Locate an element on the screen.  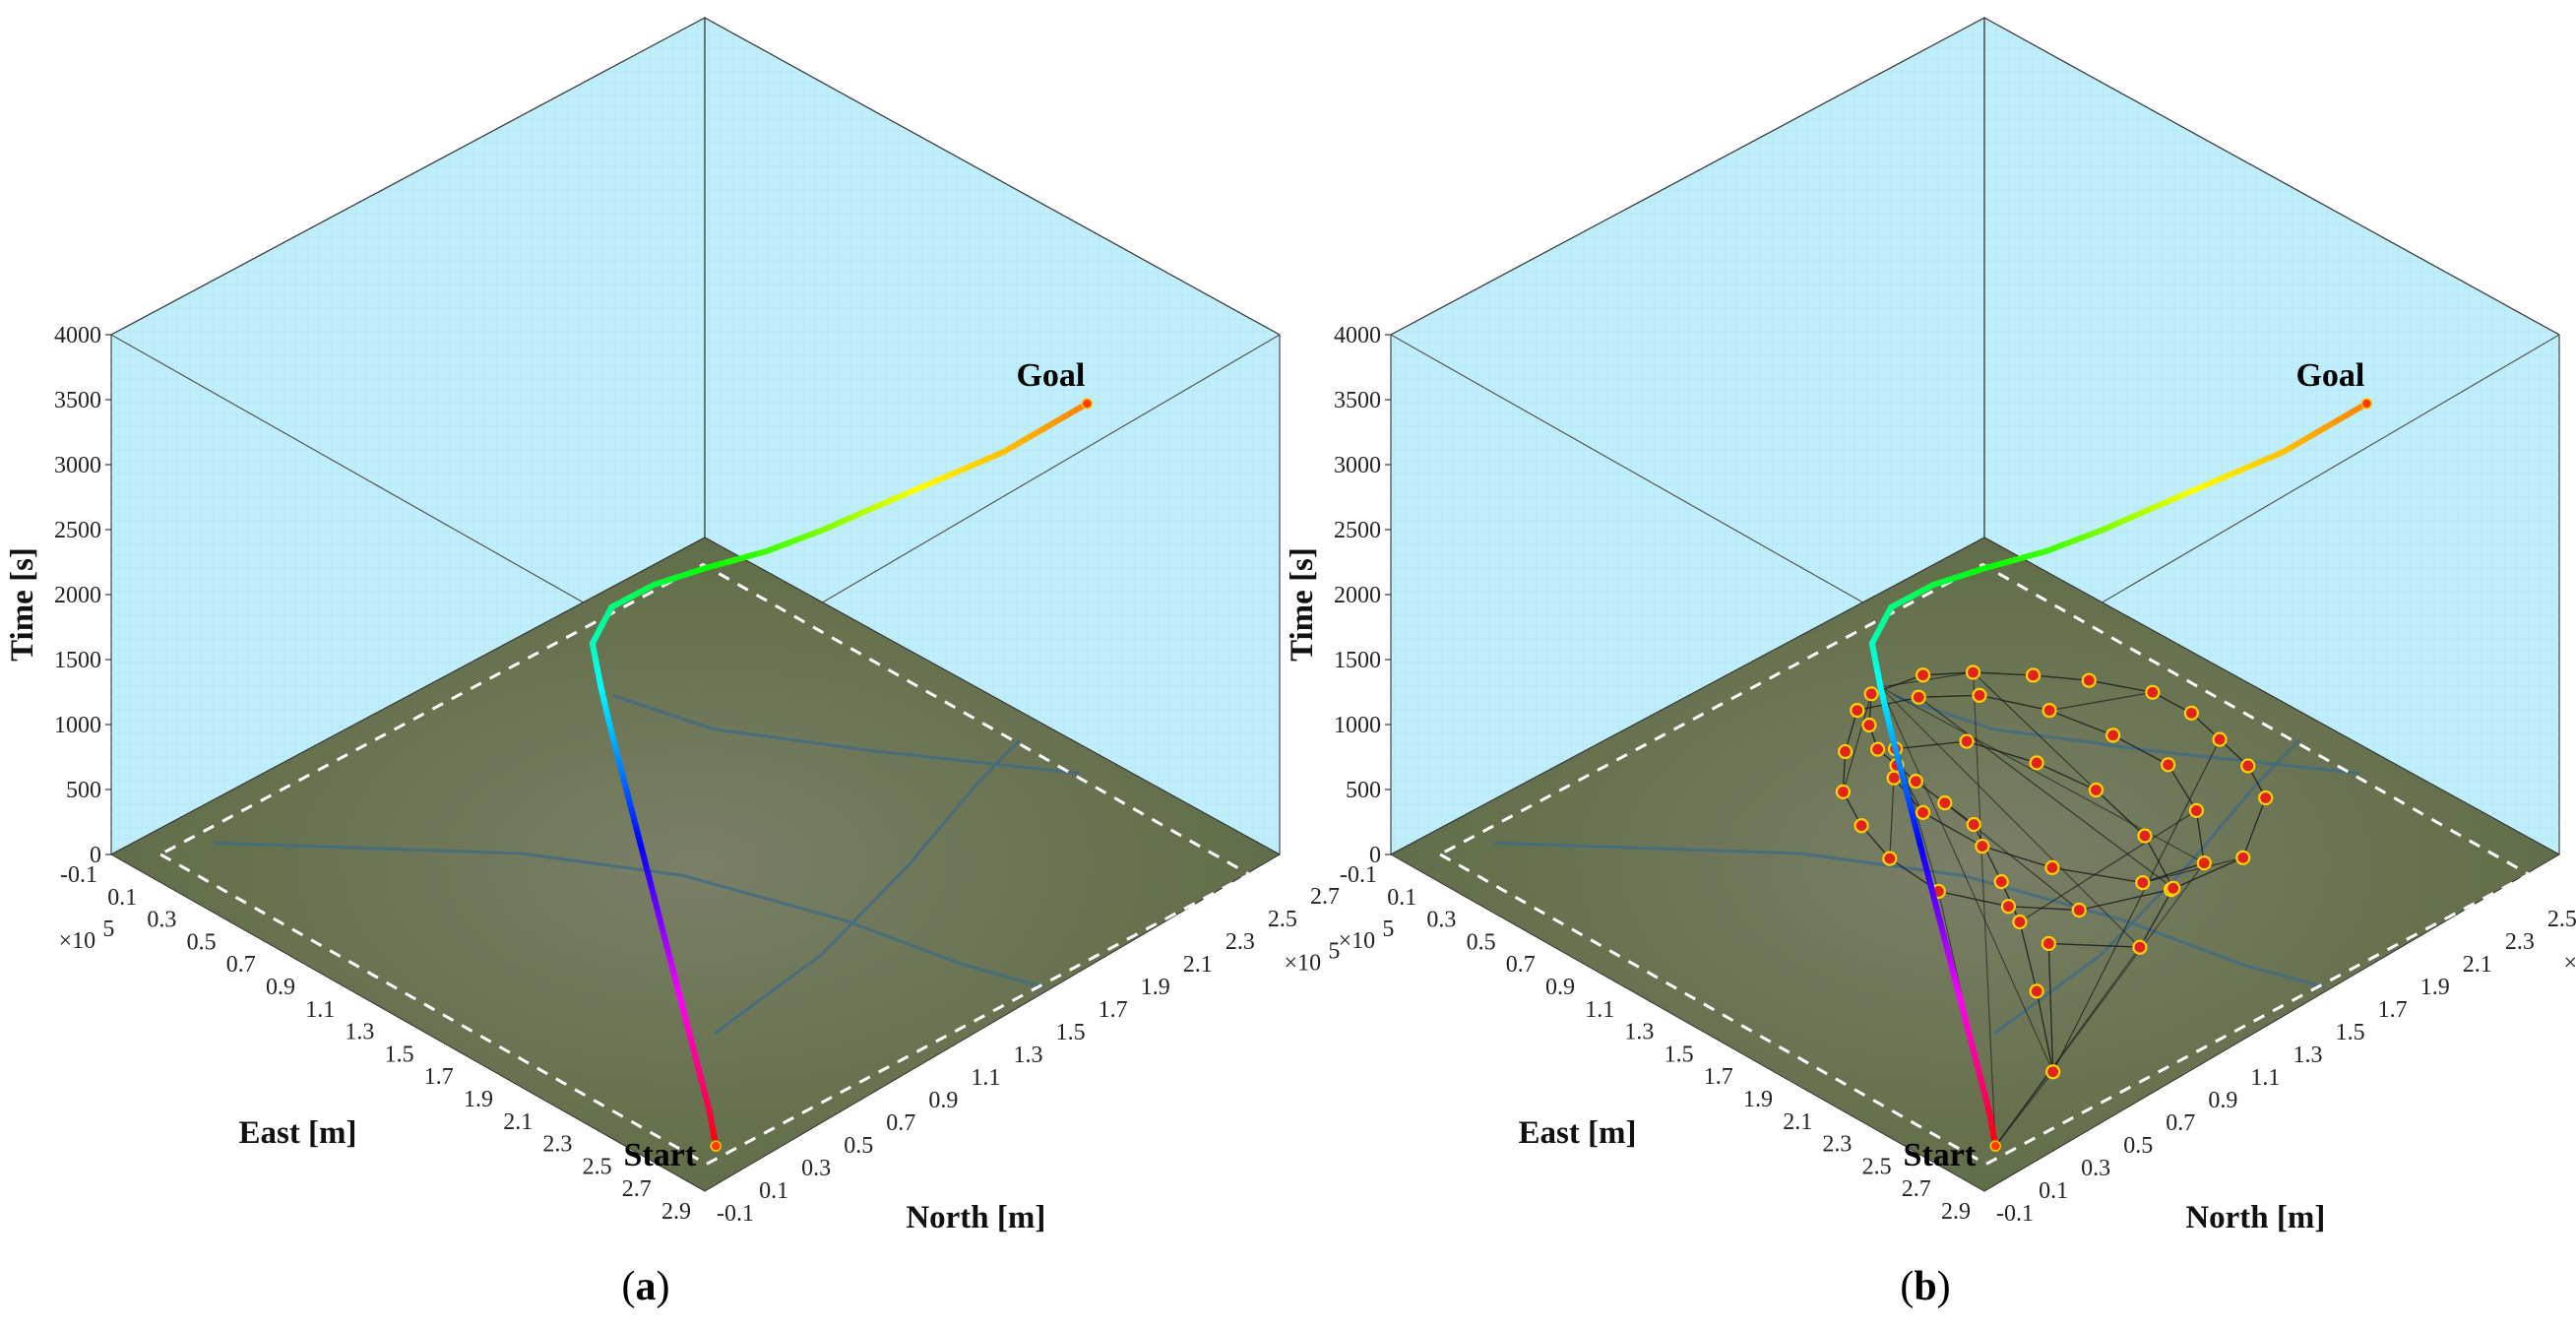
north-tick-label: 0.1 is located at coordinates (2053, 1191).